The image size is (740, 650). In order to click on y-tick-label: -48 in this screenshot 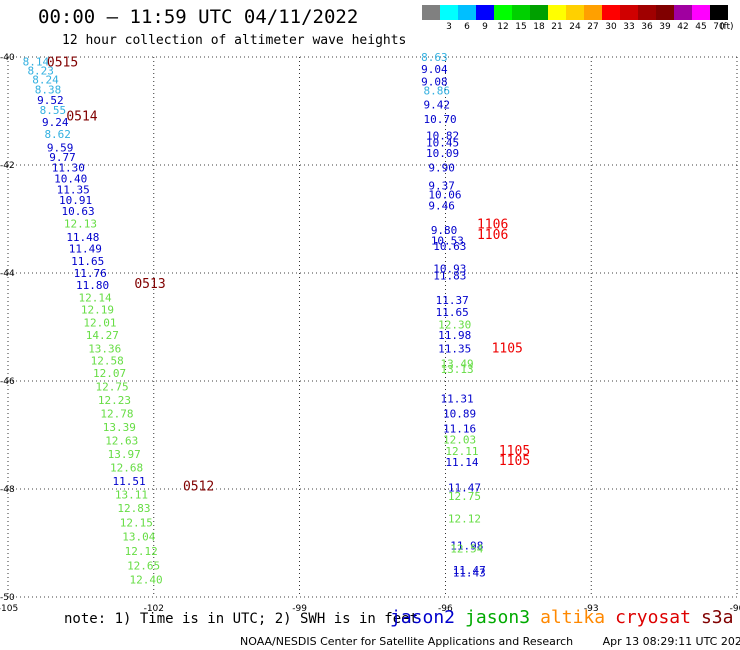, I will do `click(7, 490)`.